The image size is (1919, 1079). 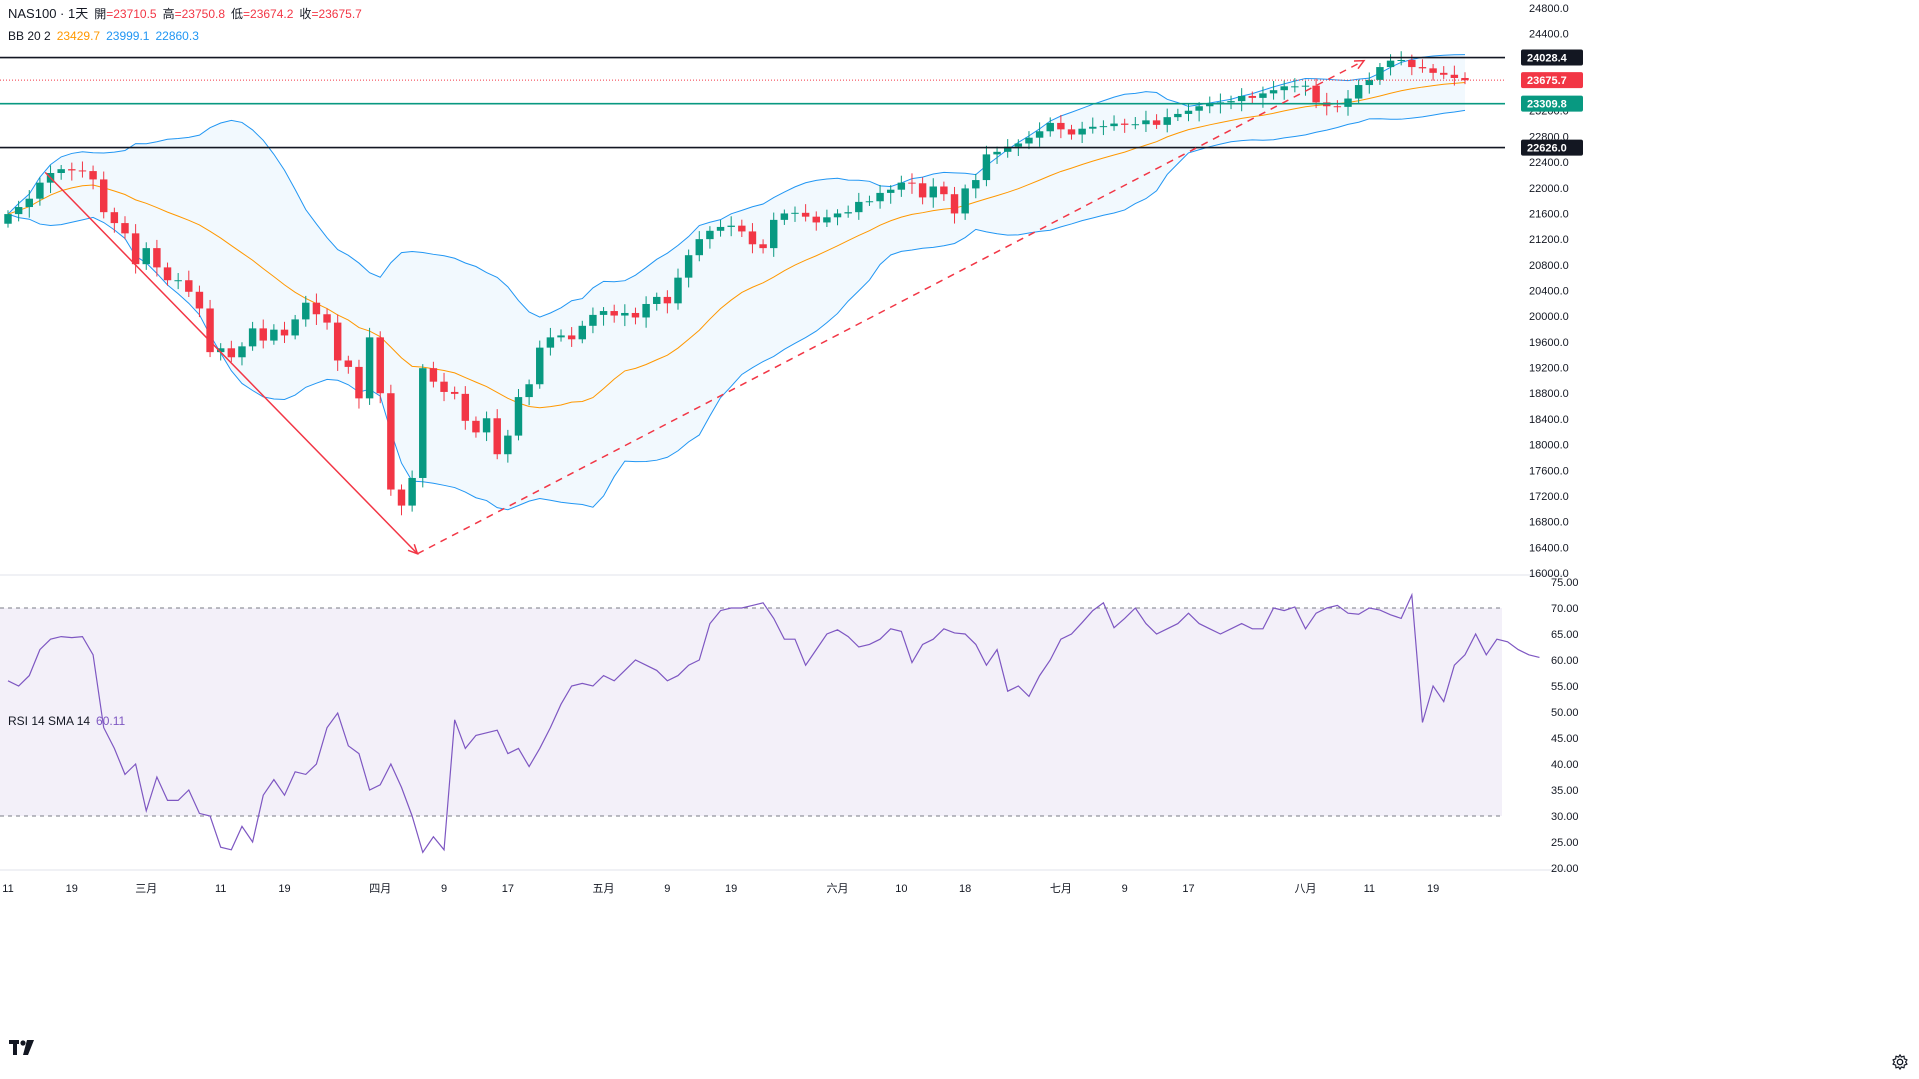 I want to click on price-axis-tick: 18800.0, so click(x=1549, y=394).